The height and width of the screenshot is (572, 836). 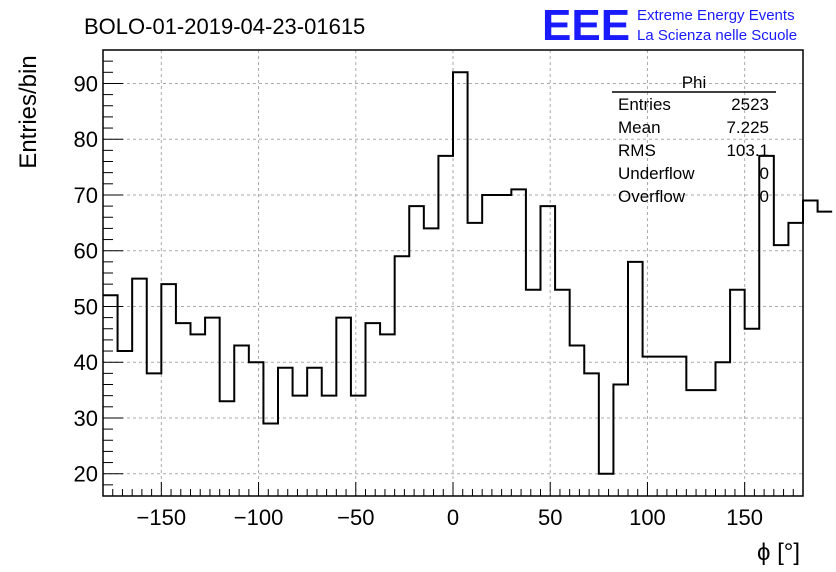 I want to click on x-tick-labels: −150 −100 −50 0 50 100 150, so click(x=450, y=517).